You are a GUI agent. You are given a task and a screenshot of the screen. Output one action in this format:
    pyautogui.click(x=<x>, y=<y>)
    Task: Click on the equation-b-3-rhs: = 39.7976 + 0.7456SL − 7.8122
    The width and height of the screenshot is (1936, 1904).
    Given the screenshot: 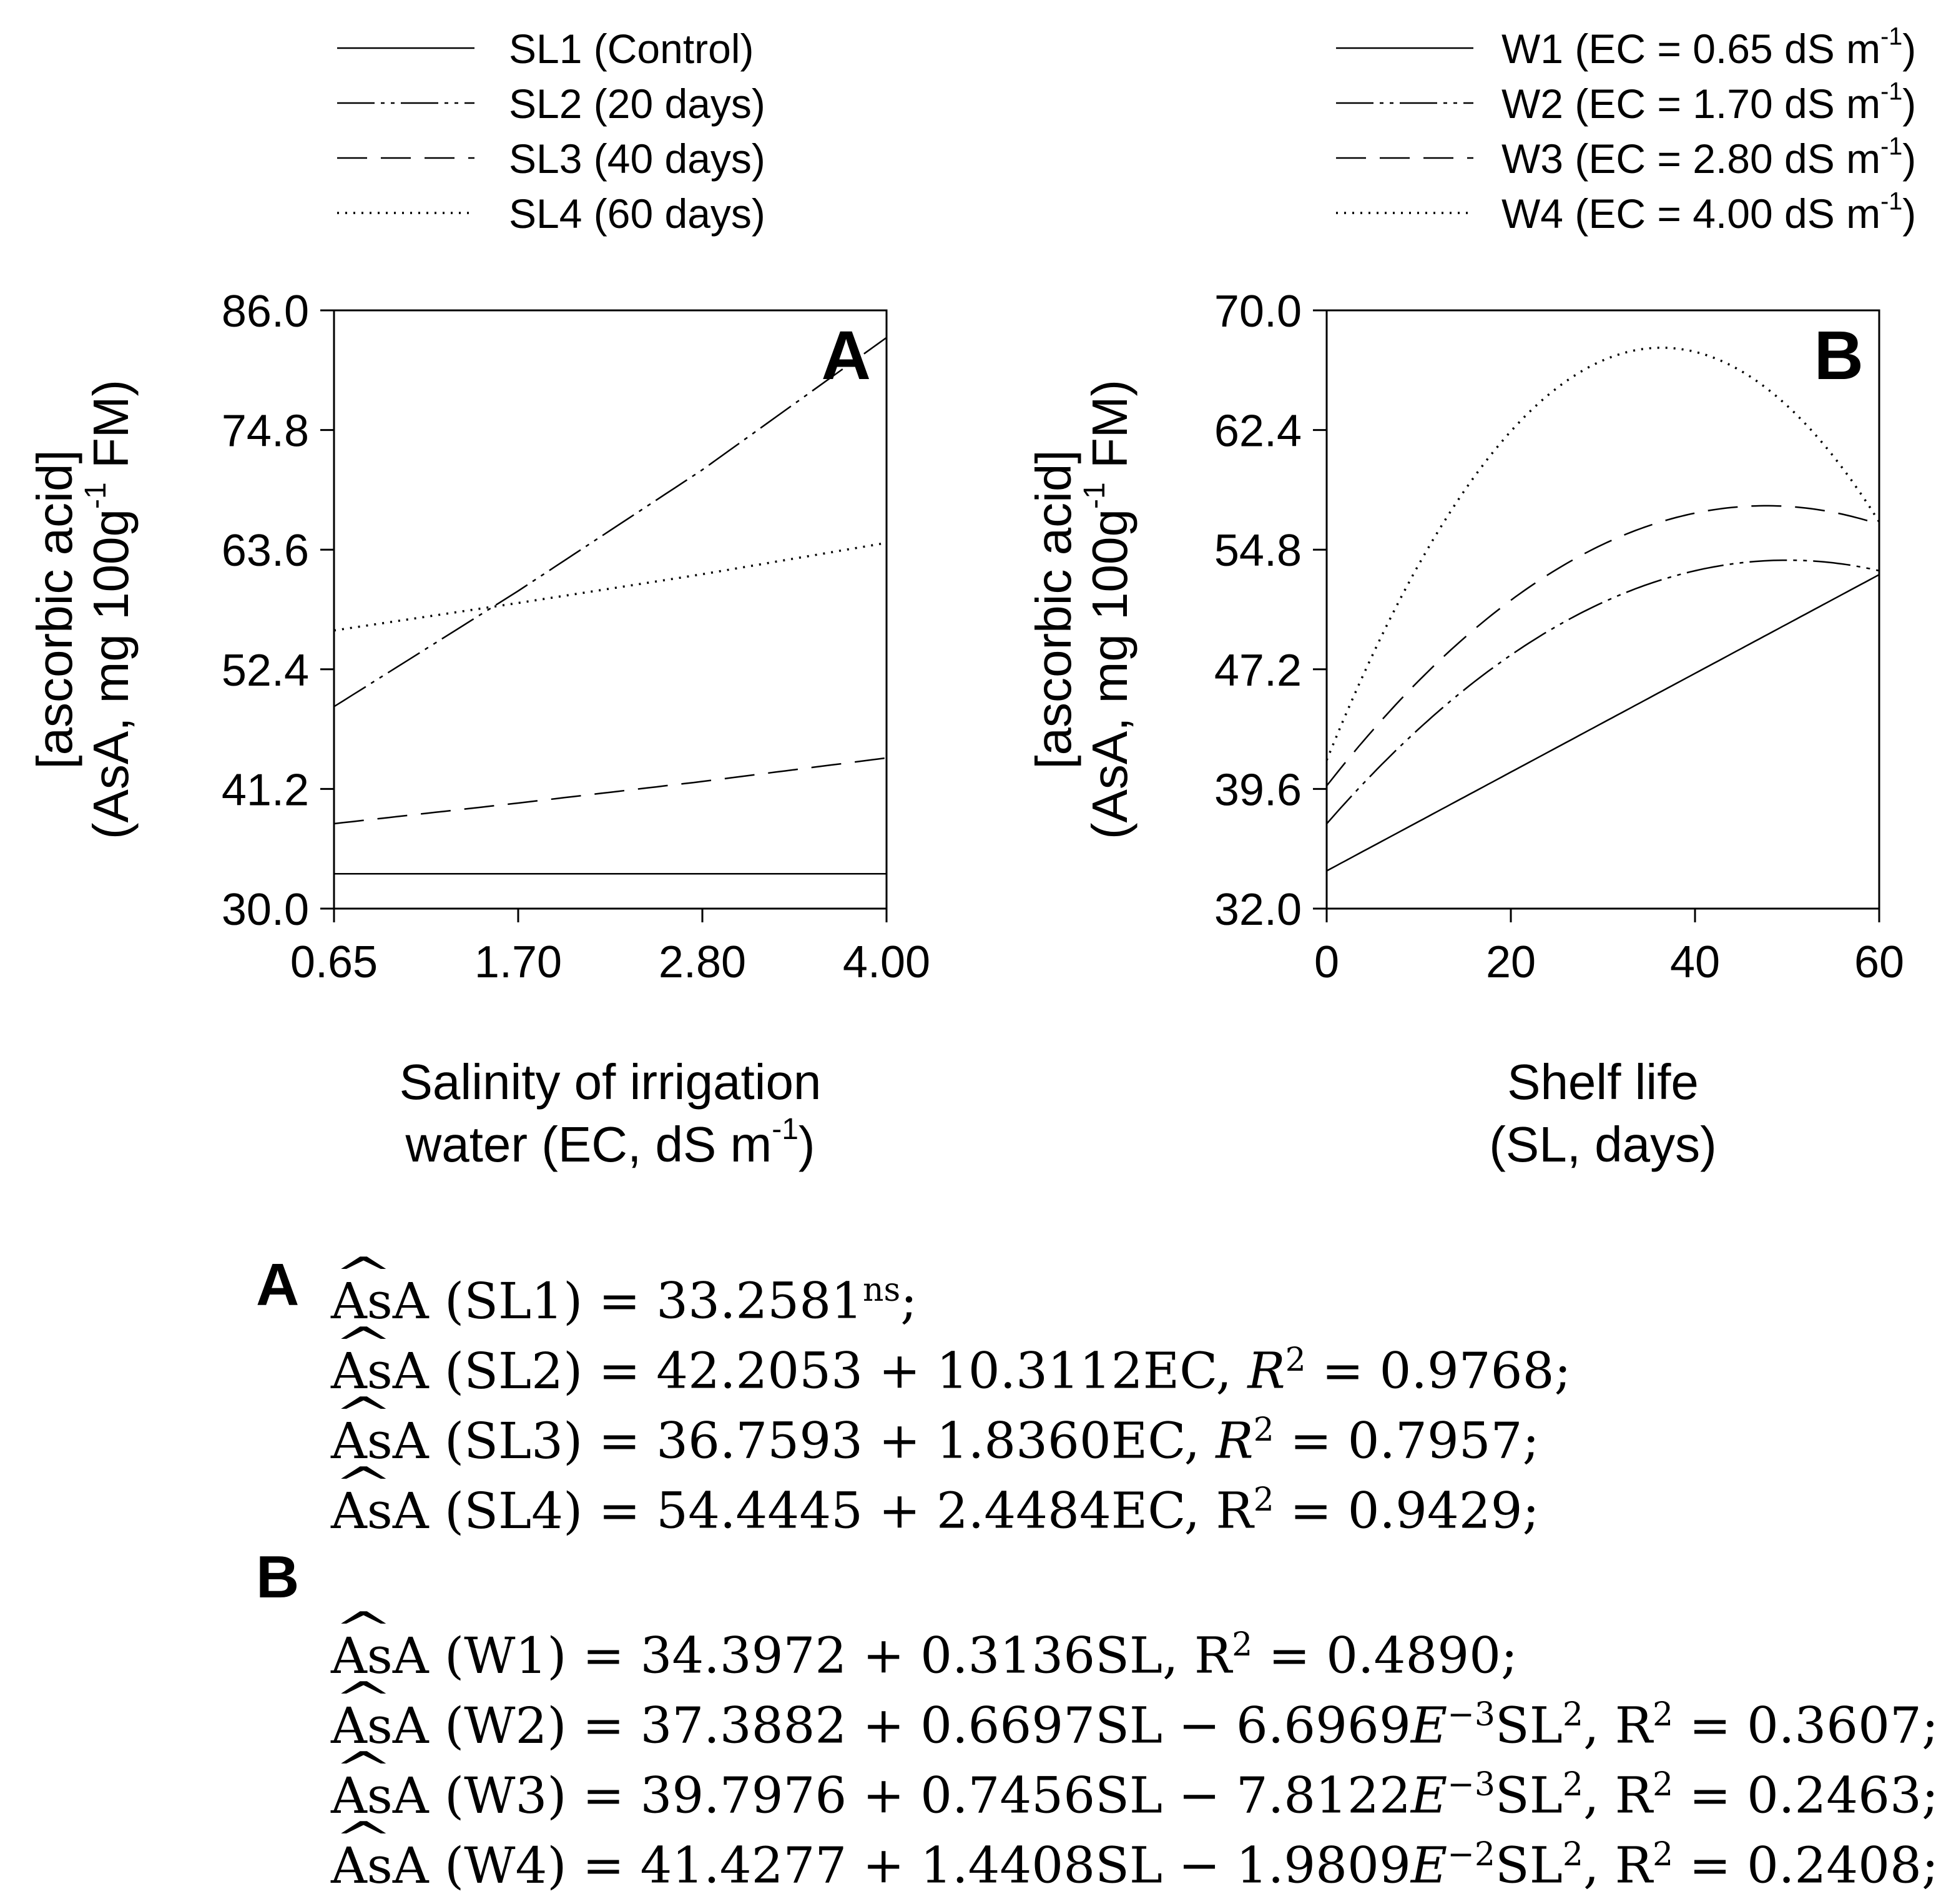 What is the action you would take?
    pyautogui.click(x=989, y=1795)
    